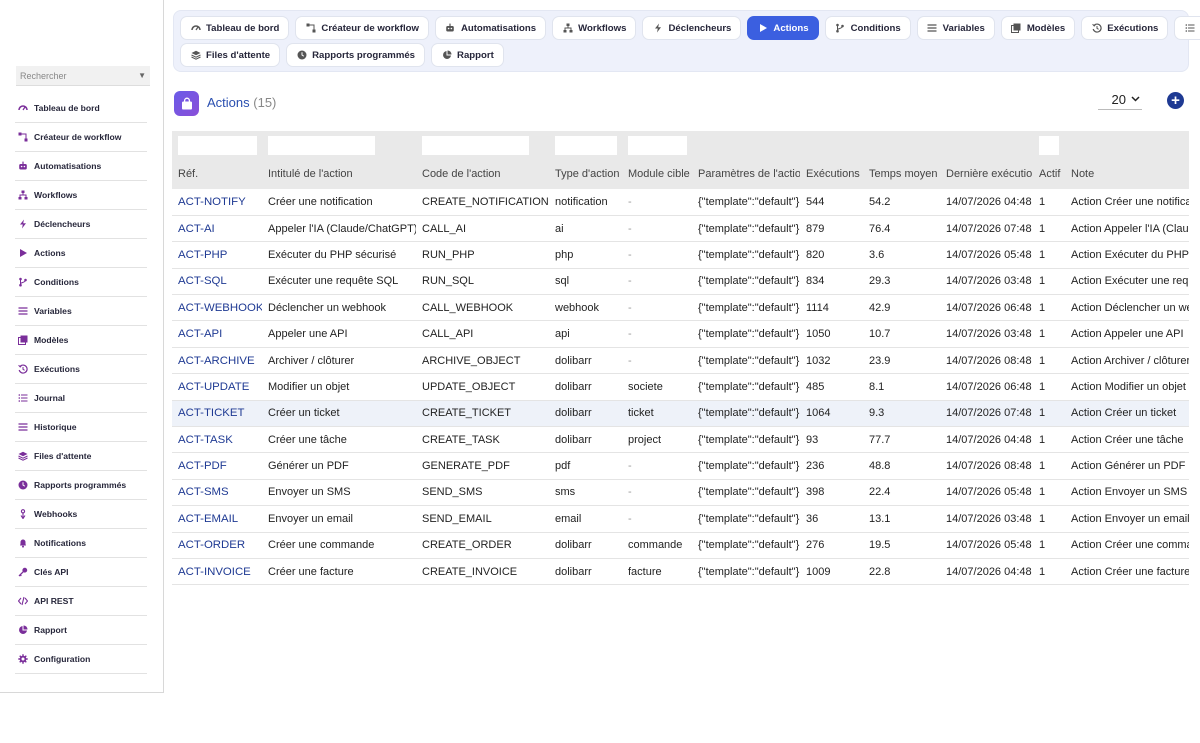  Describe the element at coordinates (81, 253) in the screenshot. I see `sidebar-item-actions: Actions` at that location.